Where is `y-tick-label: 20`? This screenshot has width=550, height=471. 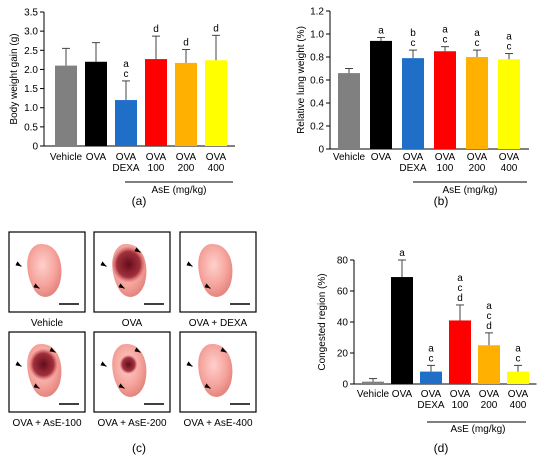
y-tick-label: 20 is located at coordinates (343, 354).